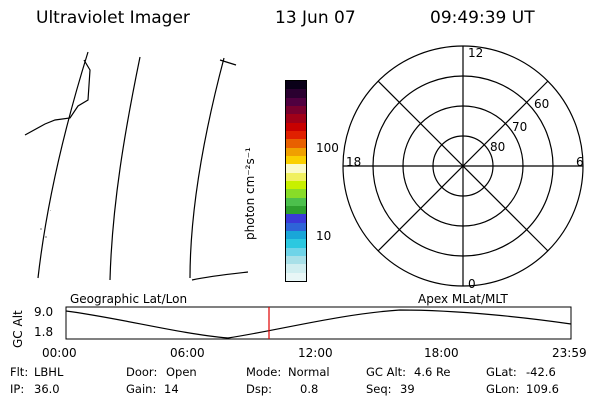 This screenshot has height=400, width=600. What do you see at coordinates (501, 372) in the screenshot?
I see `geo-latitude-label: GLat:` at bounding box center [501, 372].